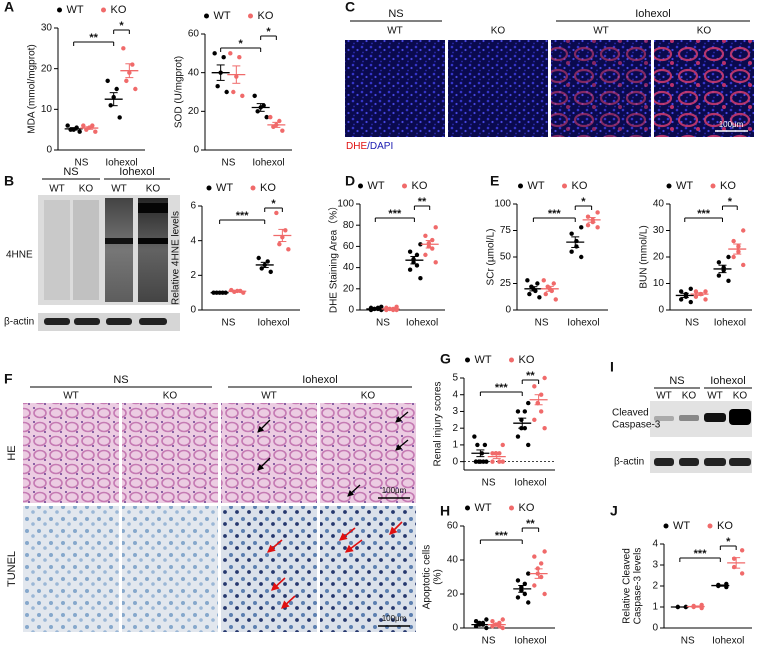 This screenshot has height=659, width=758. What do you see at coordinates (659, 283) in the screenshot?
I see `y-tick-label: 10` at bounding box center [659, 283].